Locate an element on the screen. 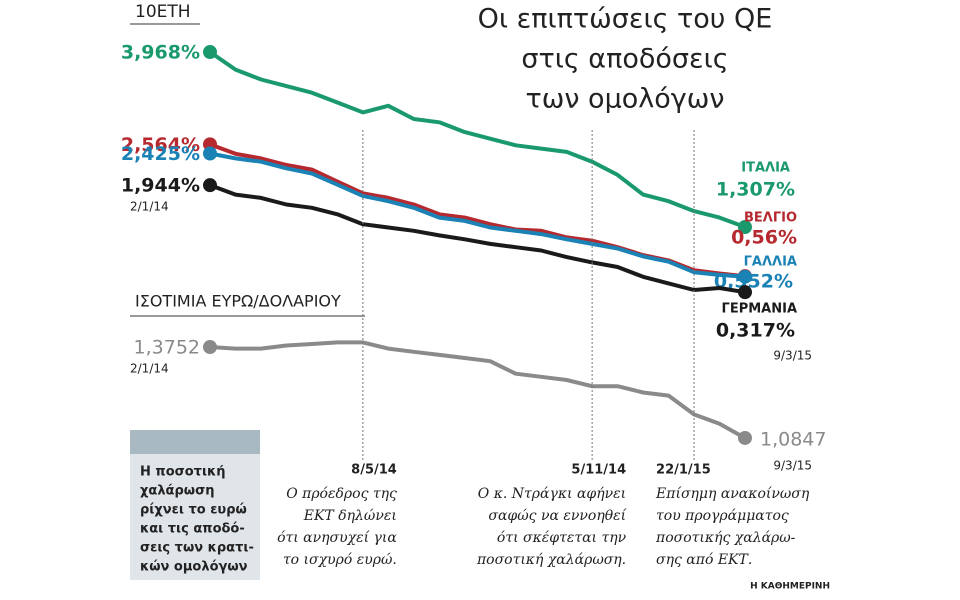 This screenshot has height=600, width=960. sidebar-box is located at coordinates (195, 517).